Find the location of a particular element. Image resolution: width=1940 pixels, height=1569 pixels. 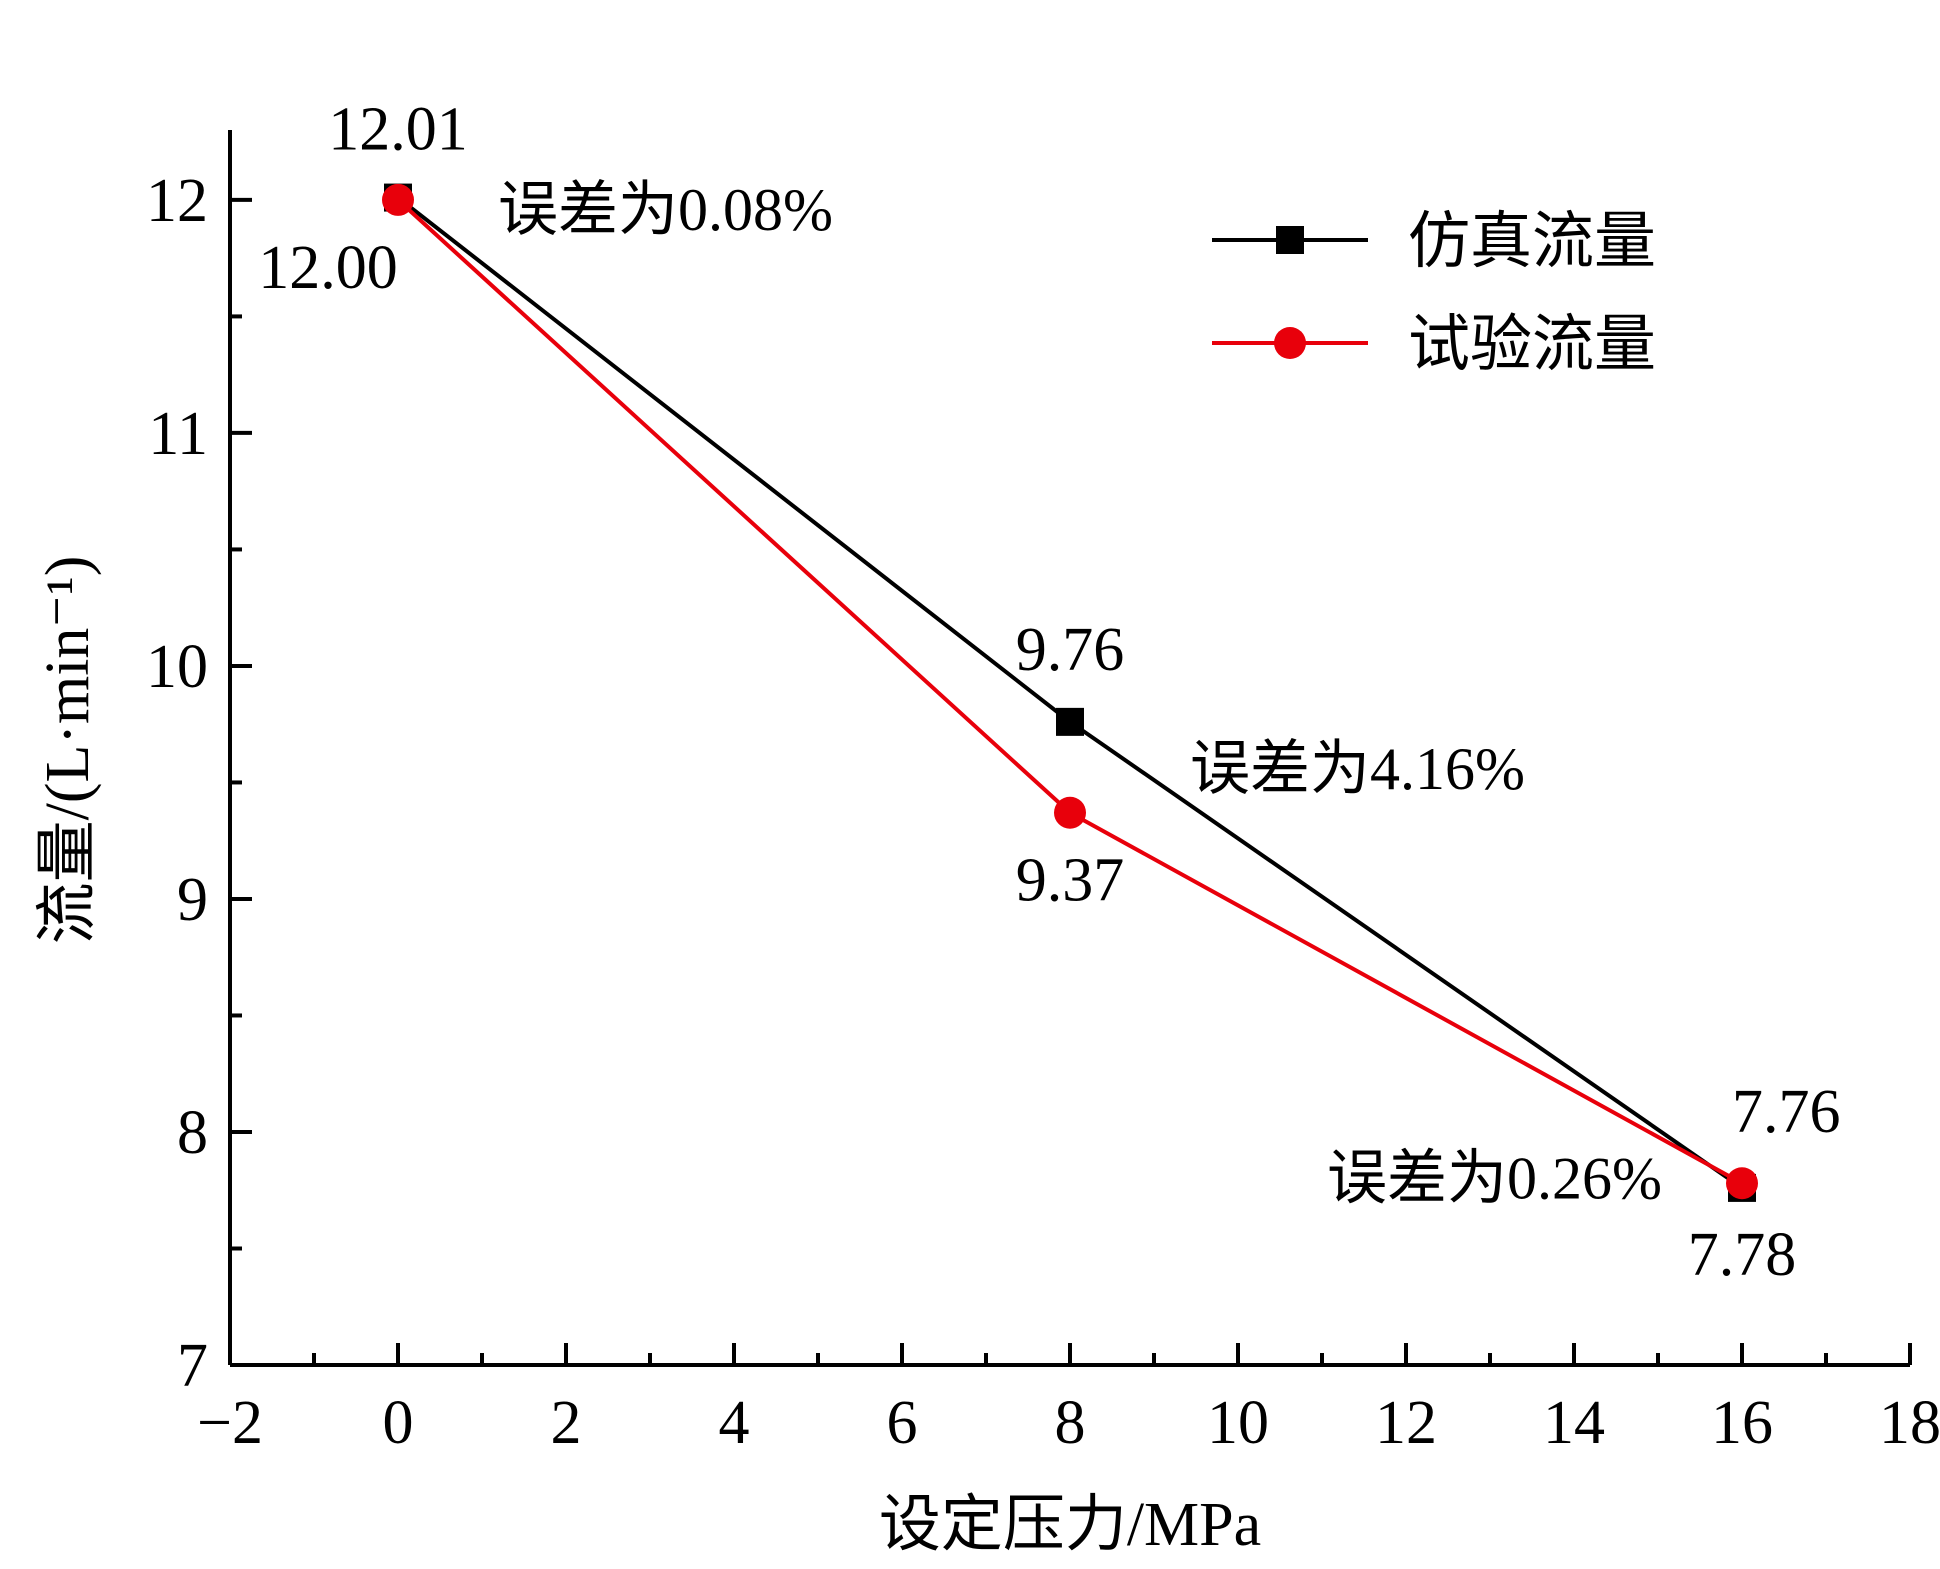

y-tick-label: 8 is located at coordinates (192, 1133).